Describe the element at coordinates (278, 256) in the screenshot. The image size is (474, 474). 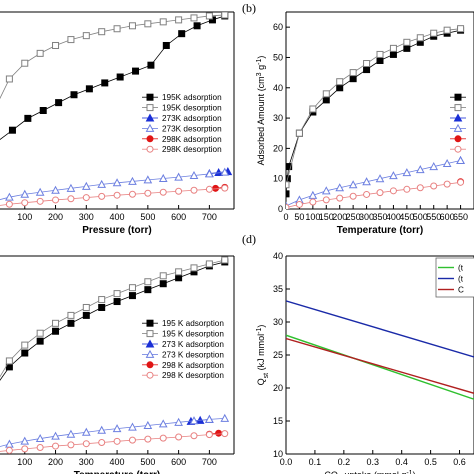
I see `y-tick-label: 40` at that location.